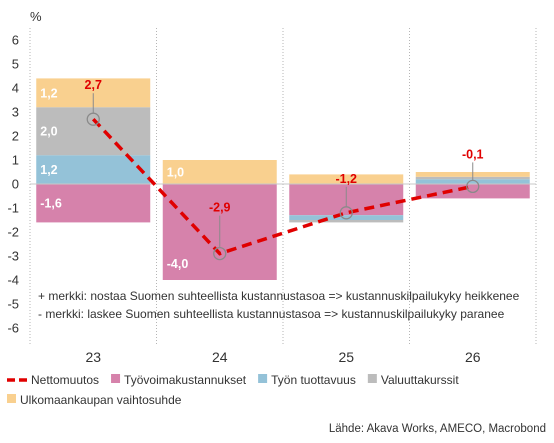 This screenshot has height=443, width=554. What do you see at coordinates (420, 380) in the screenshot?
I see `legend-label: Valuuttakurssit` at bounding box center [420, 380].